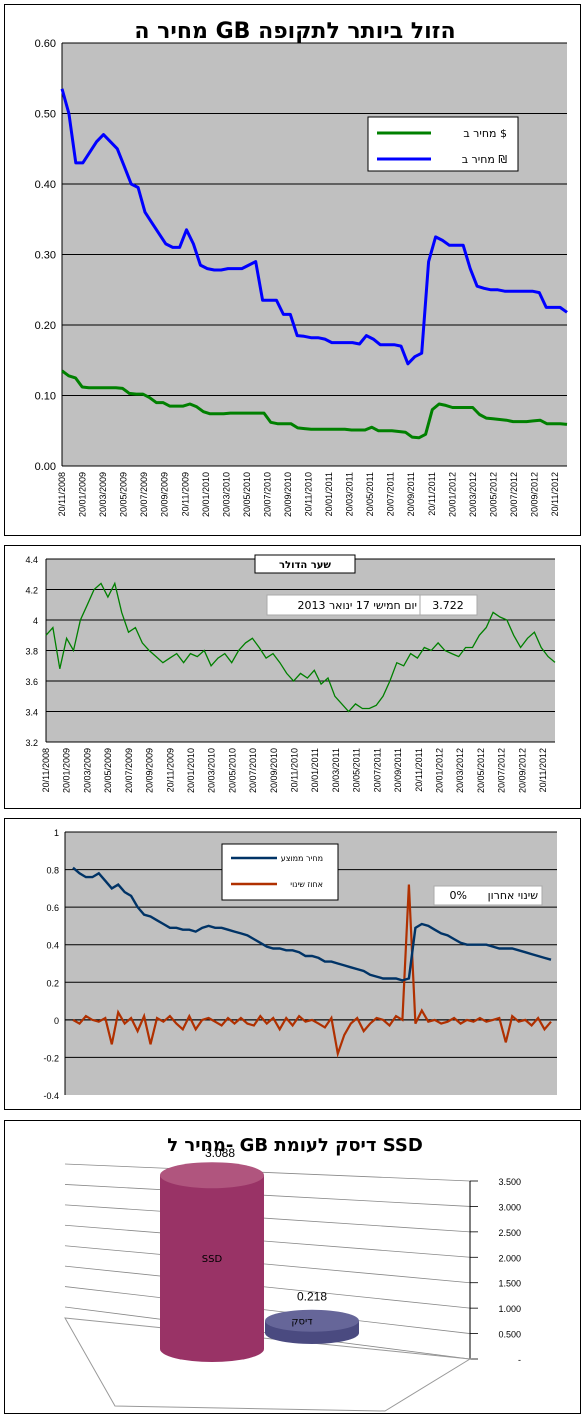  What do you see at coordinates (509, 1335) in the screenshot?
I see `y-tick-label: 0.500` at bounding box center [509, 1335].